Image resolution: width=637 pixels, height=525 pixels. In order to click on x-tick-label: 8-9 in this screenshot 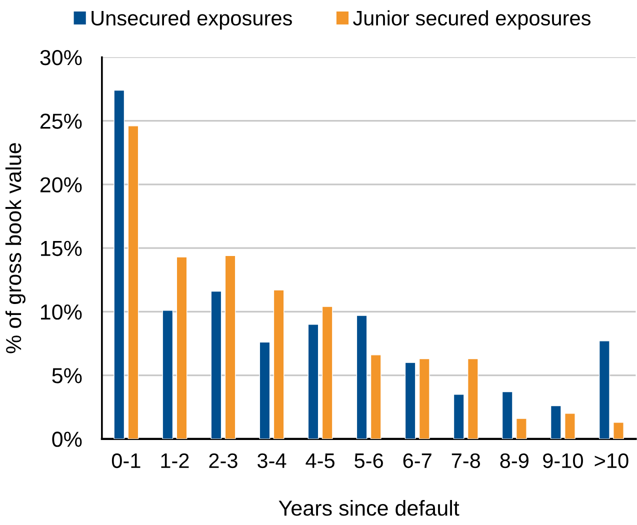, I will do `click(514, 460)`.